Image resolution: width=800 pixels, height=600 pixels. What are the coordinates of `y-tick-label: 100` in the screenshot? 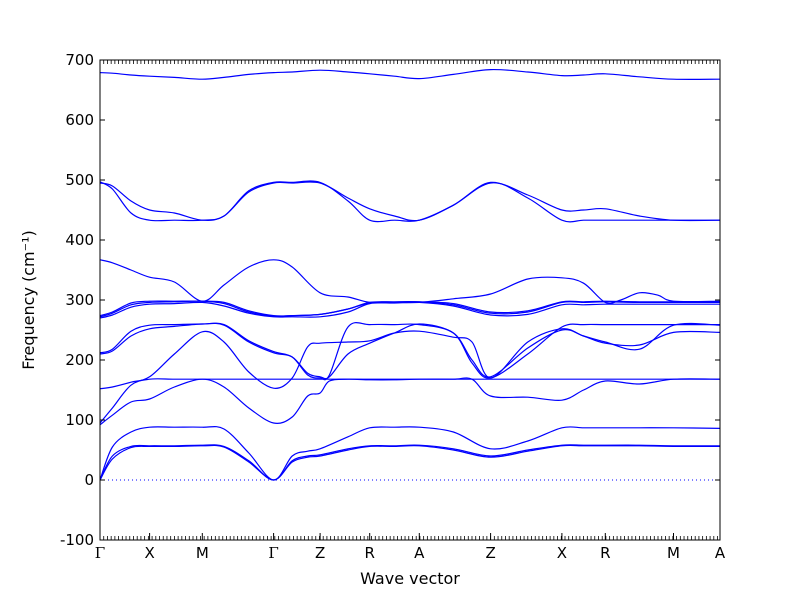 It's located at (79, 420).